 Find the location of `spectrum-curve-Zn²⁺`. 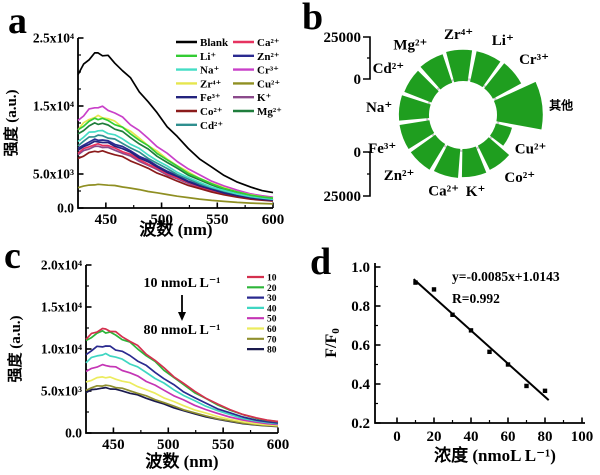

spectrum-curve-Zn²⁺ is located at coordinates (175, 169).